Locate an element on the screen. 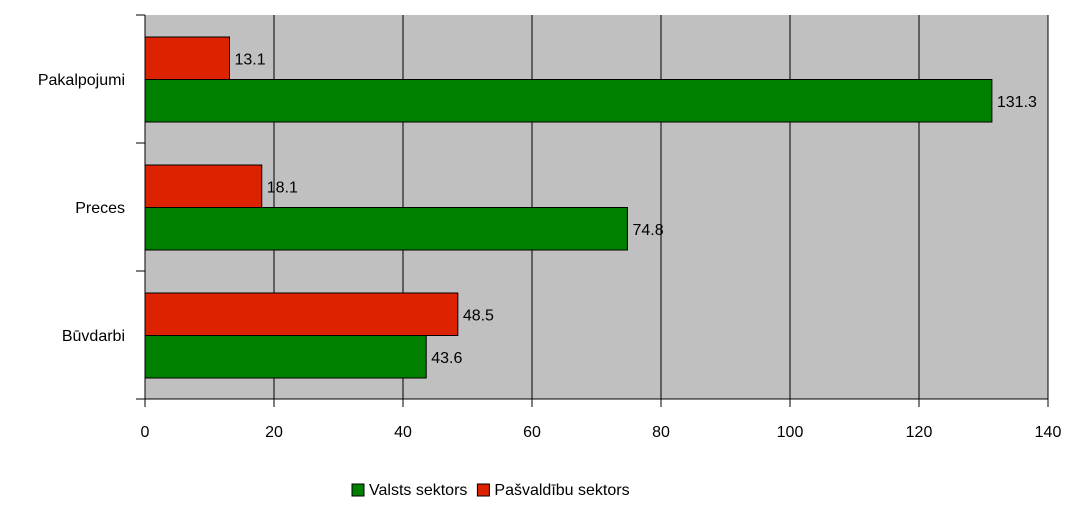 This screenshot has width=1067, height=513. x-tick-label: 140 is located at coordinates (1048, 432).